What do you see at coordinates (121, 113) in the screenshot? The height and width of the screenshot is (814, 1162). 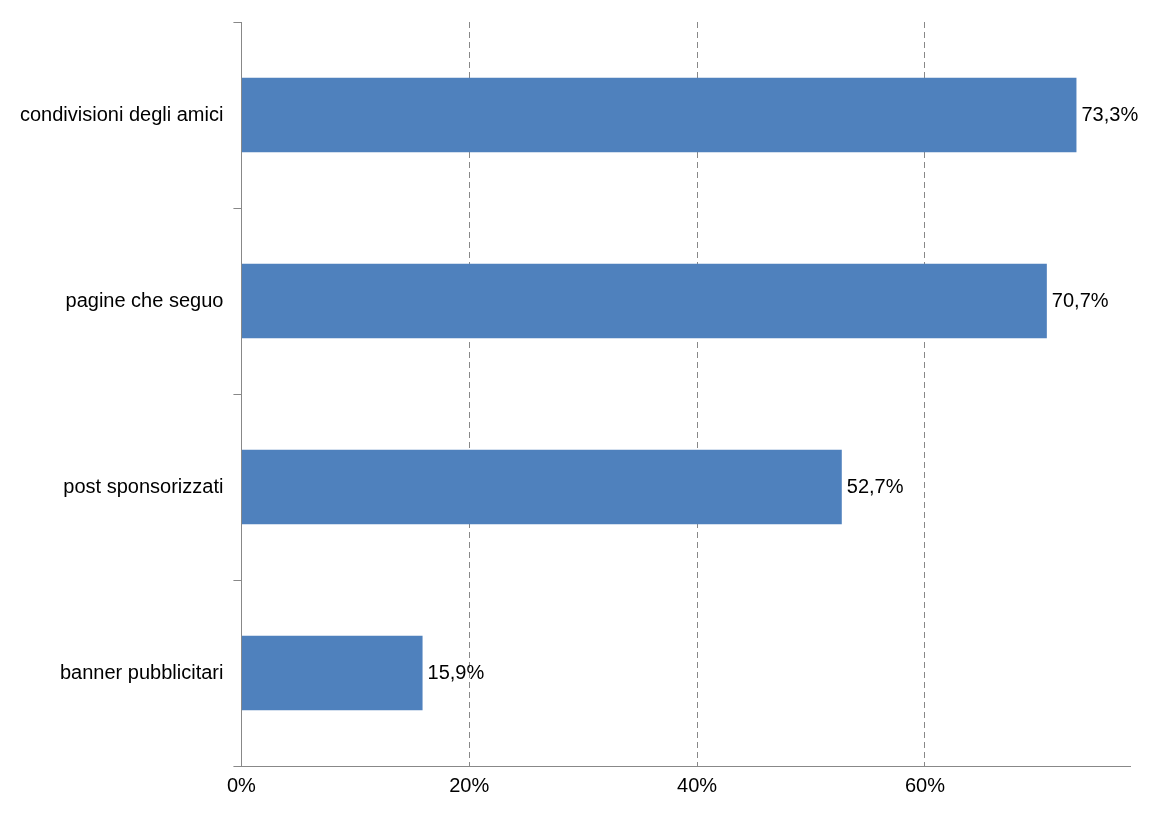 I see `y-tick-label: condivisioni degli amici` at bounding box center [121, 113].